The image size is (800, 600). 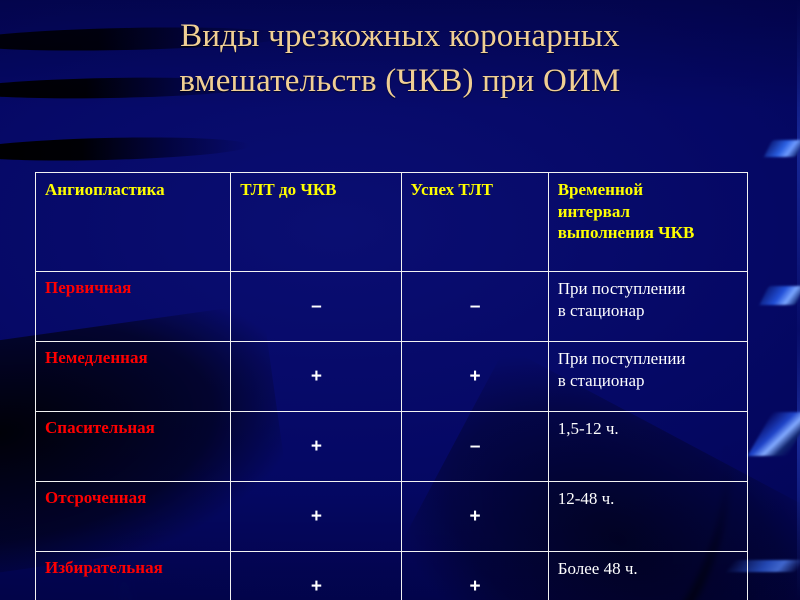 I want to click on row-label-delayed: Отсроченная, so click(x=133, y=516).